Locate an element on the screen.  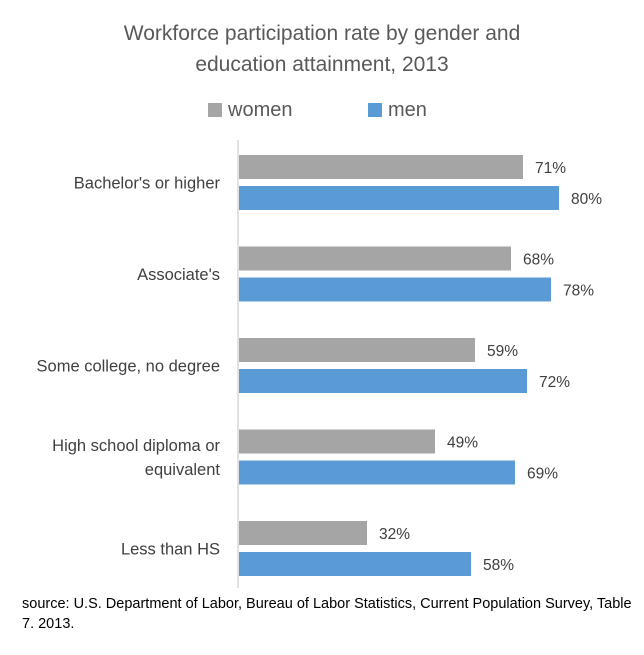
data-label-women-1: 68% is located at coordinates (538, 260).